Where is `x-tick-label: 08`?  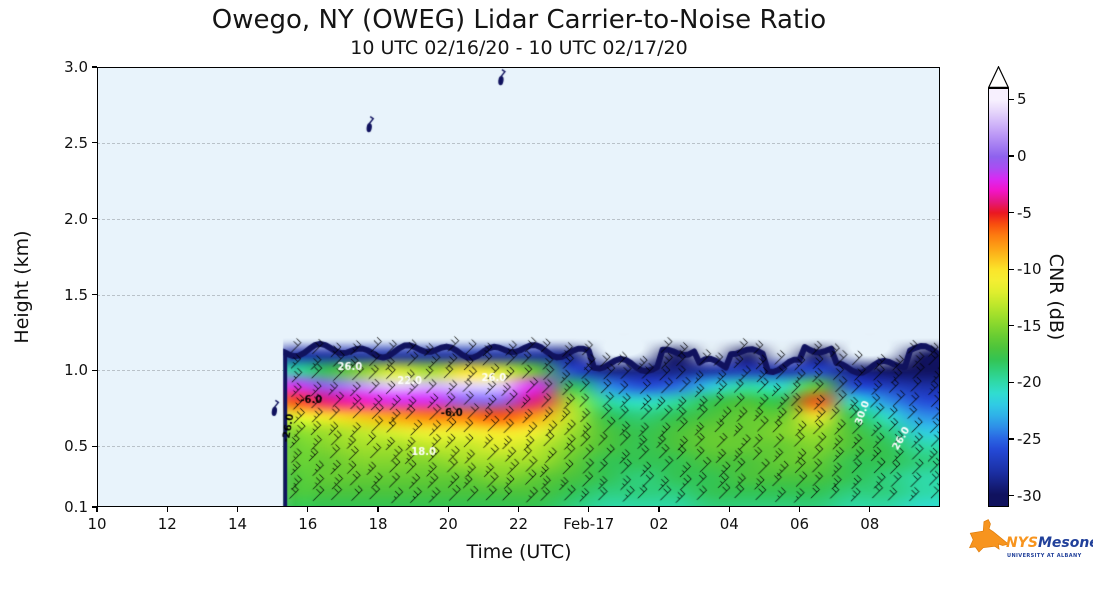
x-tick-label: 08 is located at coordinates (870, 524).